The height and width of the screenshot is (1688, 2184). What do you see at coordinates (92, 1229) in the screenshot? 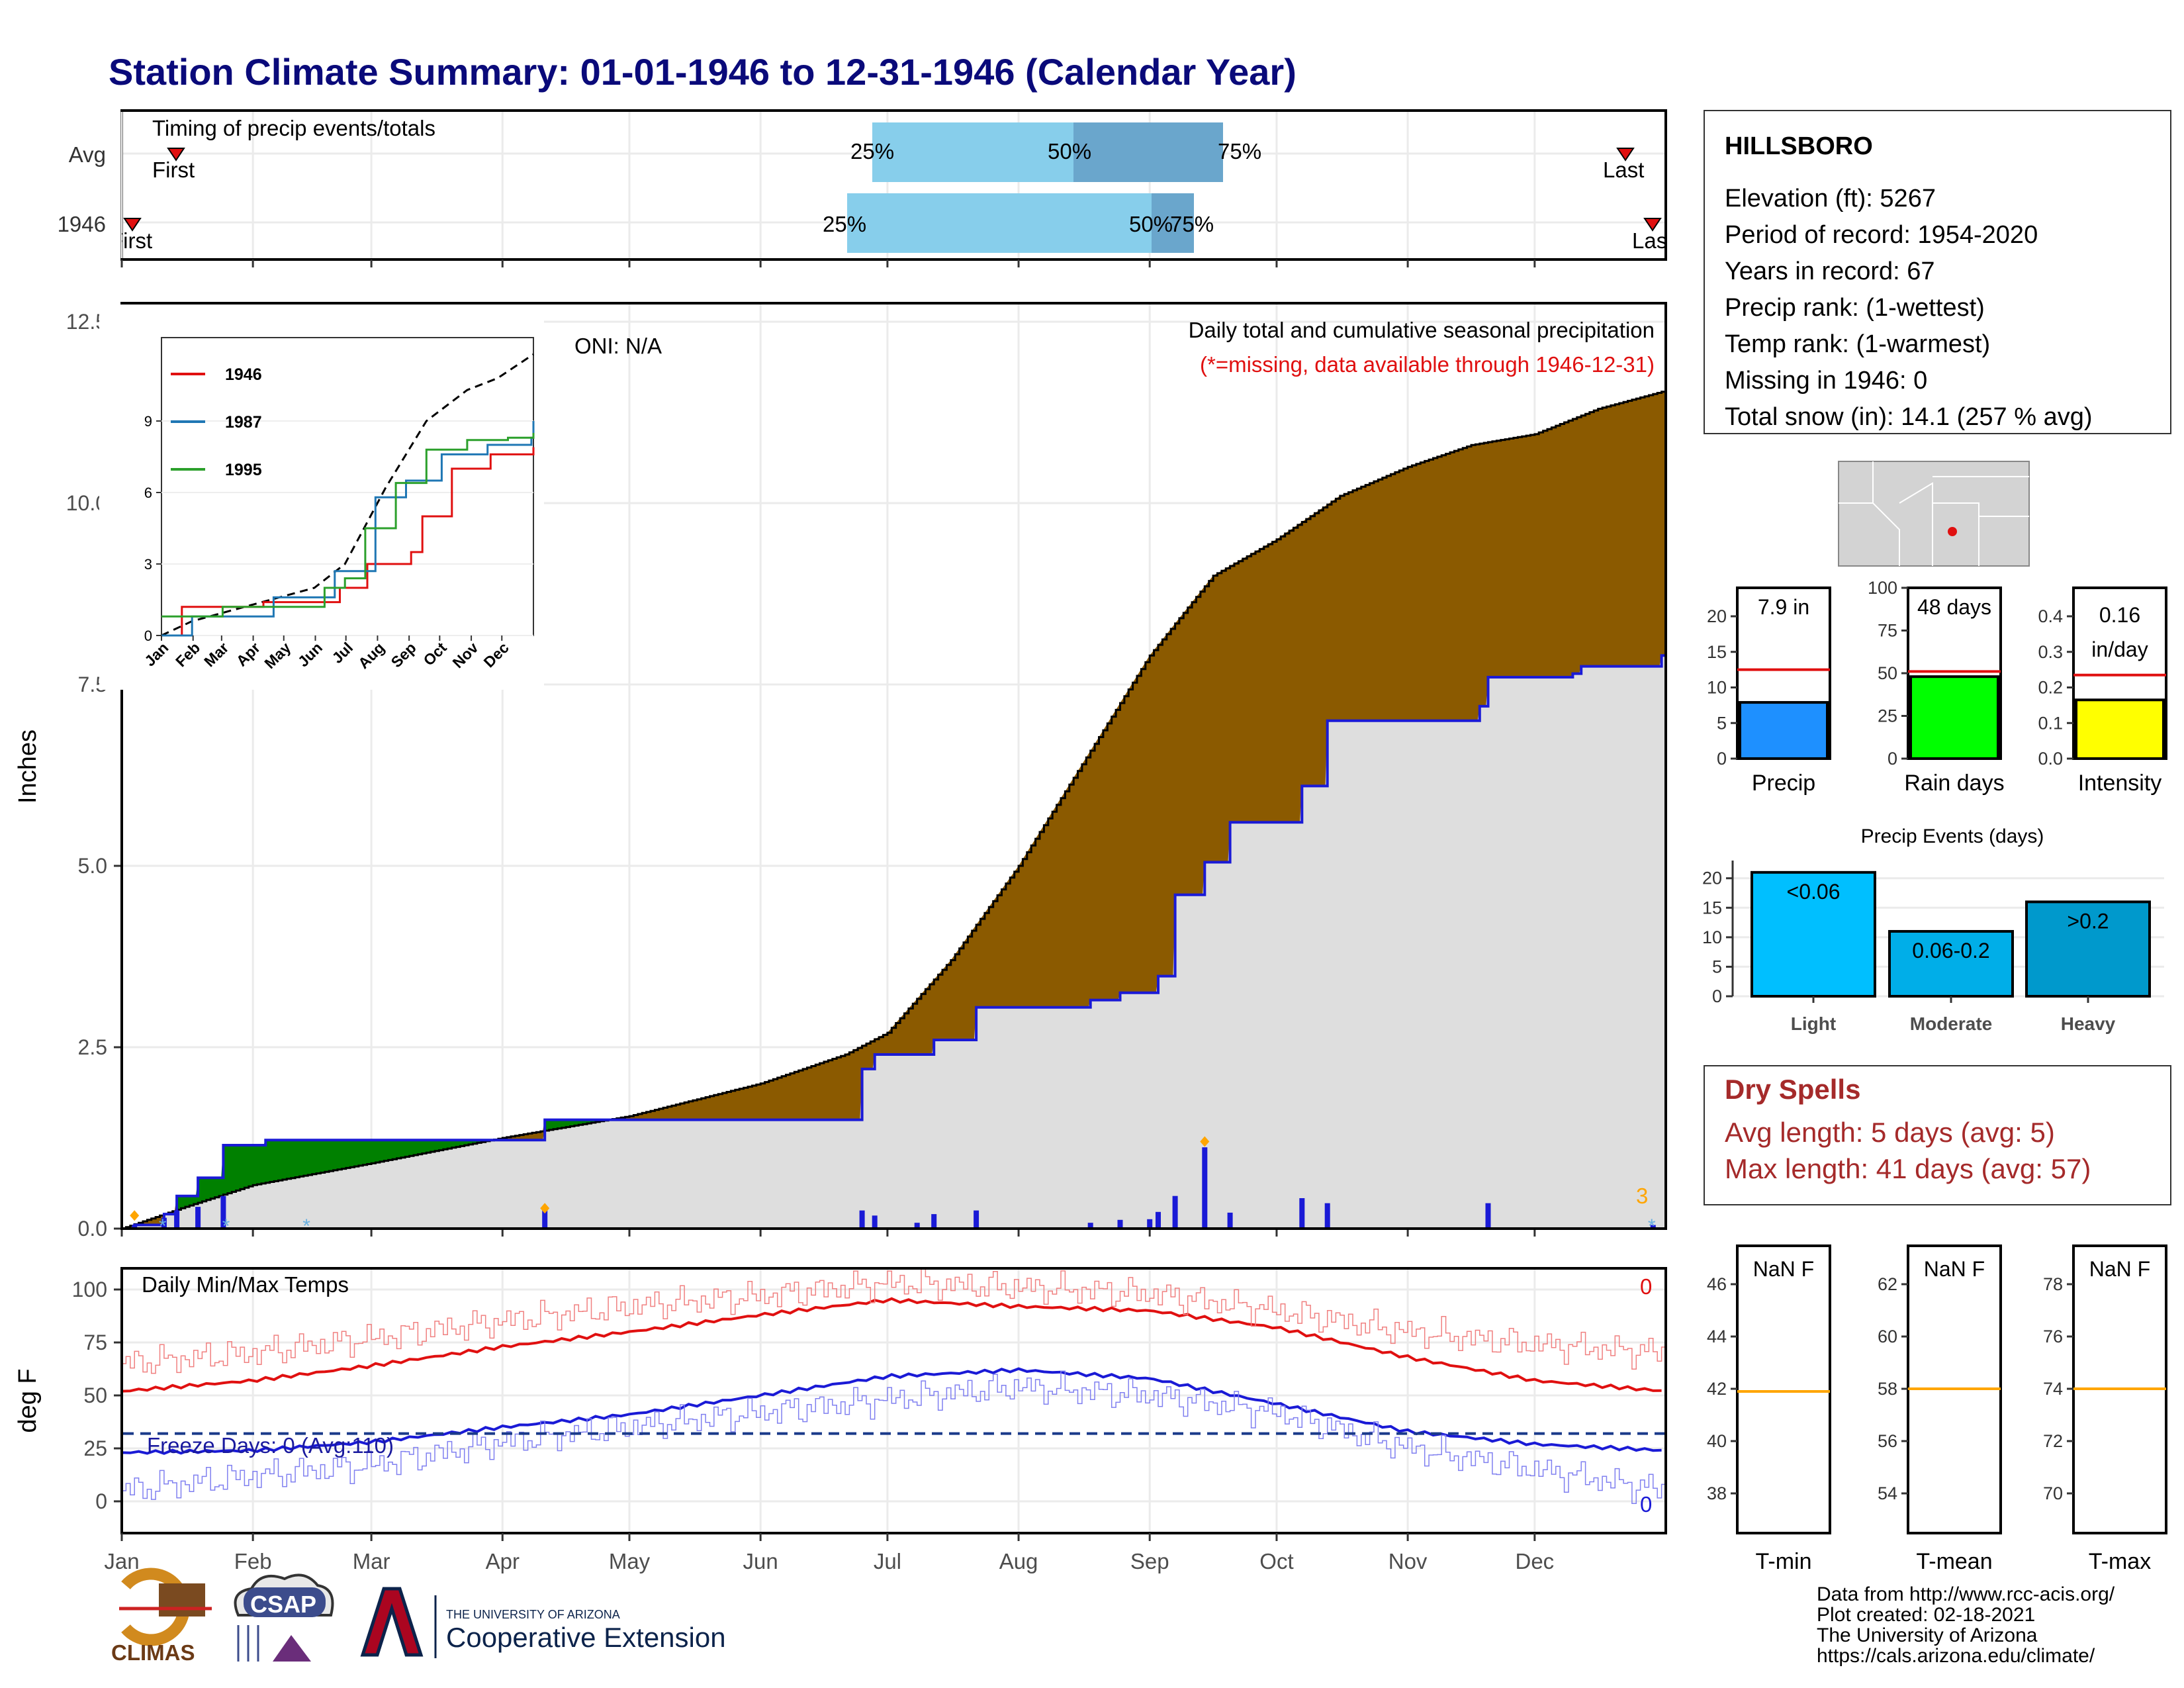
I see `precip-ytick-label: 0.0` at bounding box center [92, 1229].